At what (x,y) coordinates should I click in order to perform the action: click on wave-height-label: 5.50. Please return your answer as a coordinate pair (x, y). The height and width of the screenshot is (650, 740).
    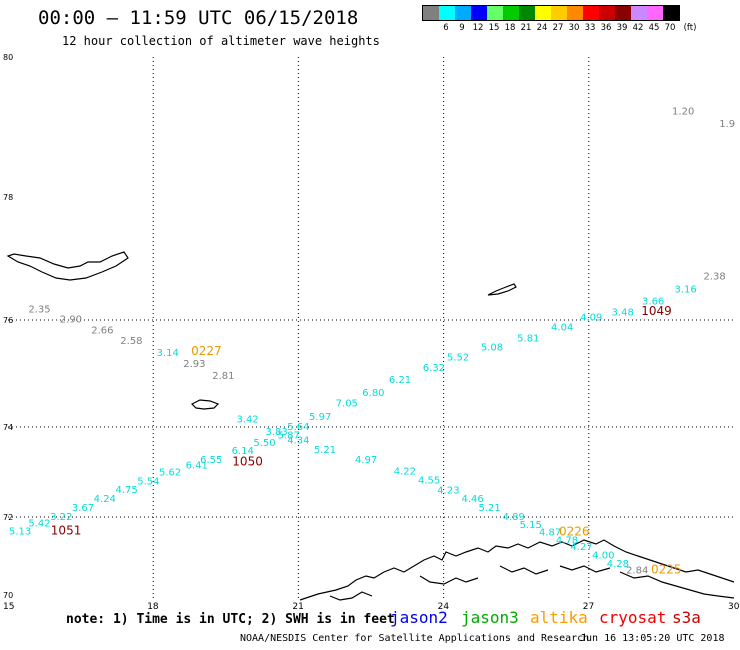
    Looking at the image, I should click on (264, 443).